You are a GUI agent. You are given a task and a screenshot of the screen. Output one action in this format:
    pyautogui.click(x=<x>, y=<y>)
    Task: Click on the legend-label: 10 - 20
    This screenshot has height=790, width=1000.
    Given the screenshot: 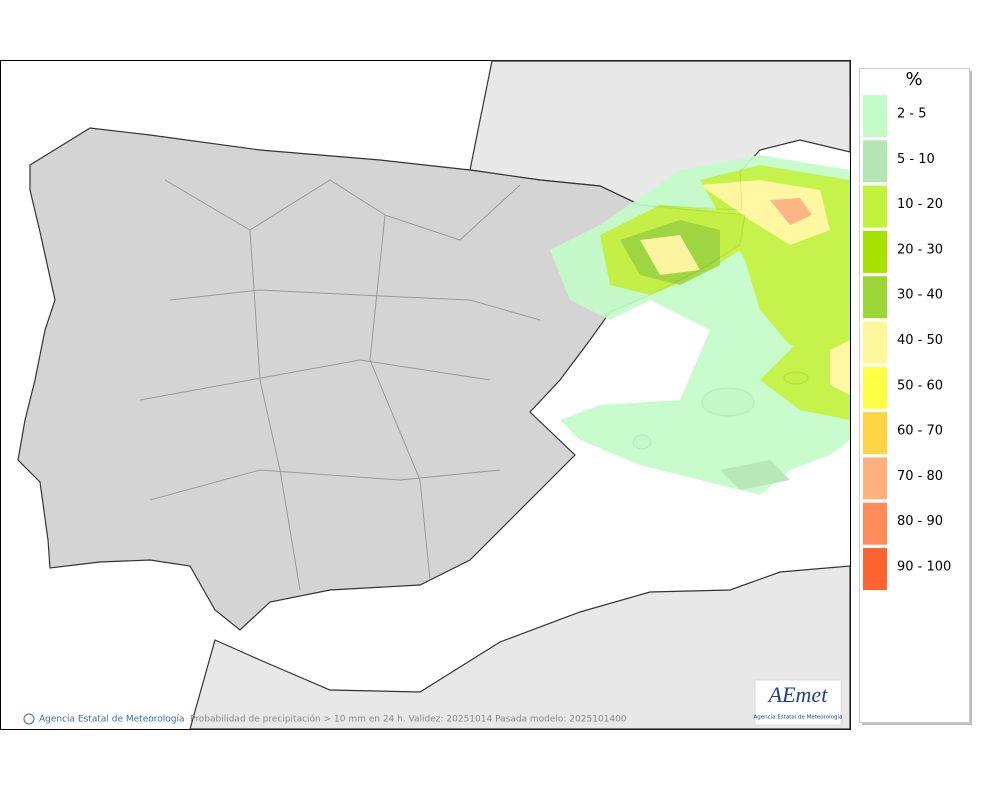 What is the action you would take?
    pyautogui.click(x=920, y=204)
    